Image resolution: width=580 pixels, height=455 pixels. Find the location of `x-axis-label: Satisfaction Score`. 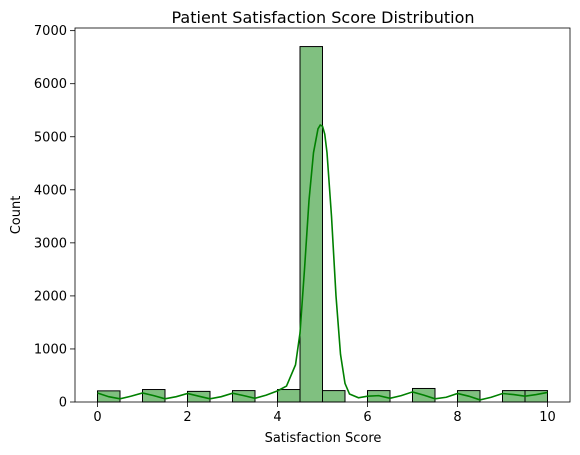

x-axis-label: Satisfaction Score is located at coordinates (323, 438).